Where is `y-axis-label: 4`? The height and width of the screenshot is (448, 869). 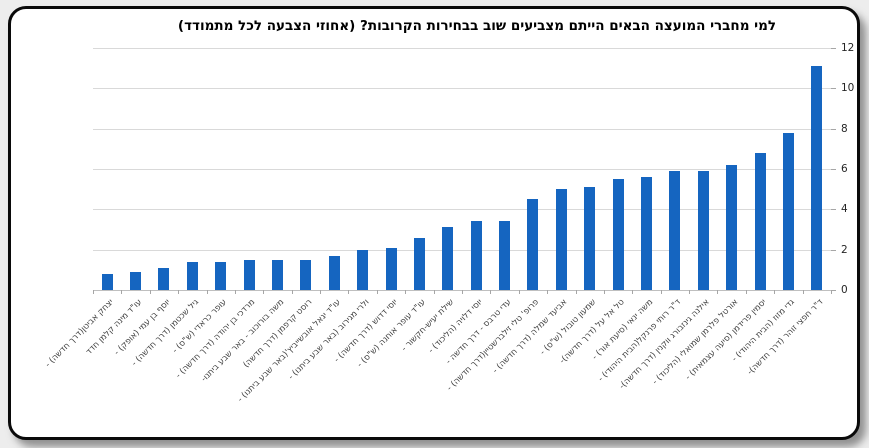 y-axis-label: 4 is located at coordinates (844, 209).